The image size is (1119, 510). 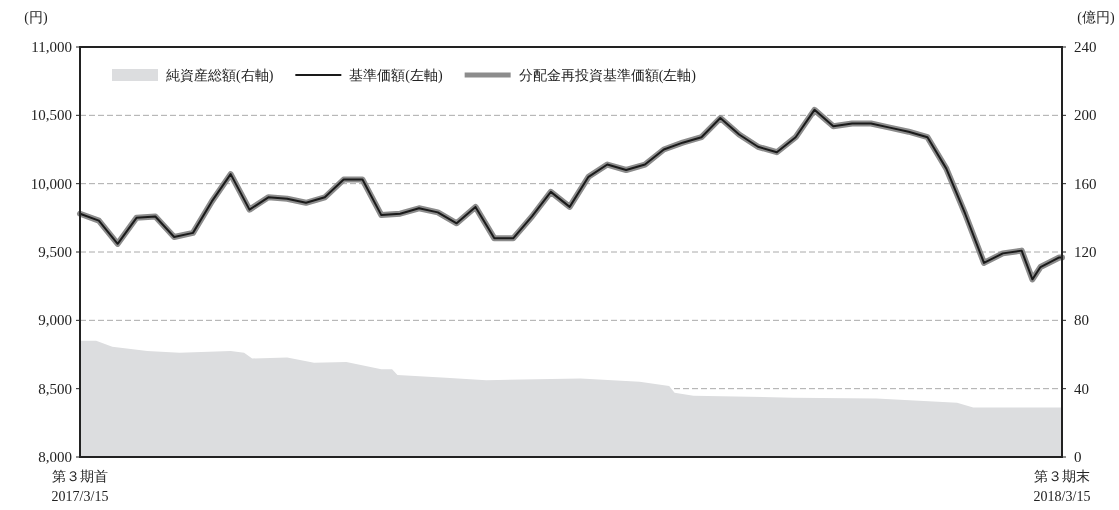 I want to click on y-tick-label: 9,000, so click(x=55, y=320).